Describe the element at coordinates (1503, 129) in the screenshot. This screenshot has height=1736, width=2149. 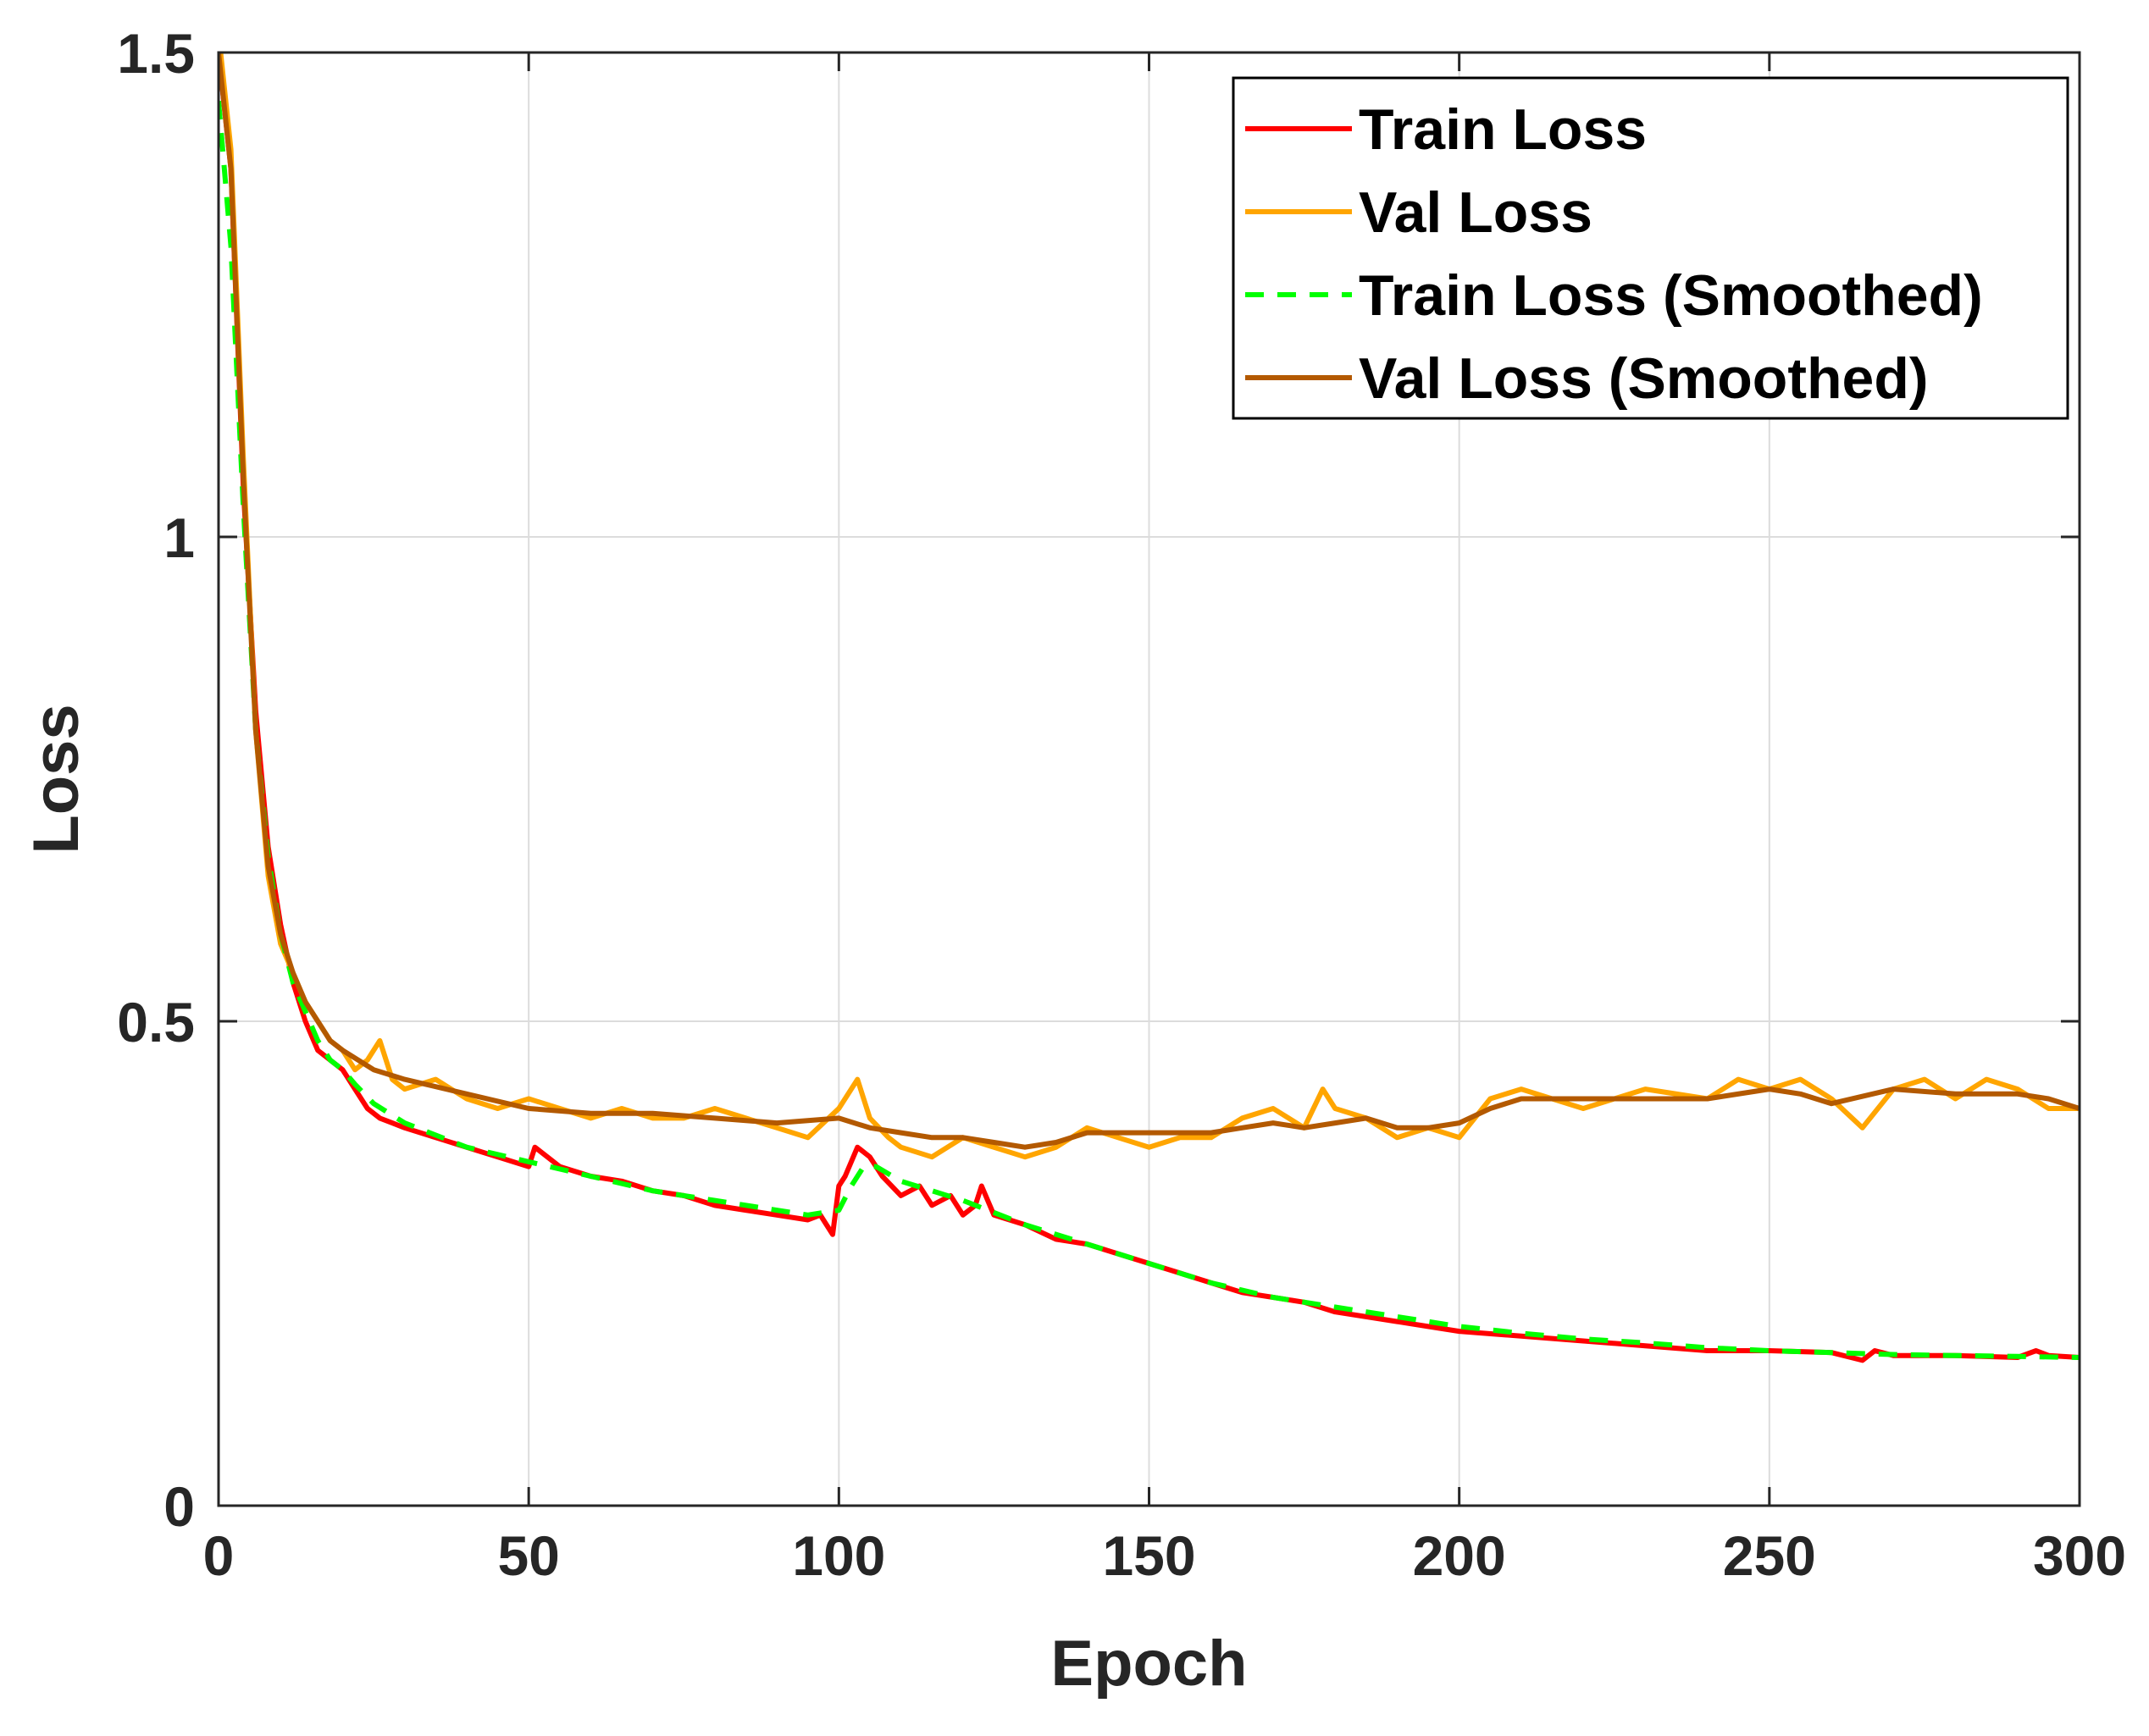
I see `legend-label: Train Loss` at that location.